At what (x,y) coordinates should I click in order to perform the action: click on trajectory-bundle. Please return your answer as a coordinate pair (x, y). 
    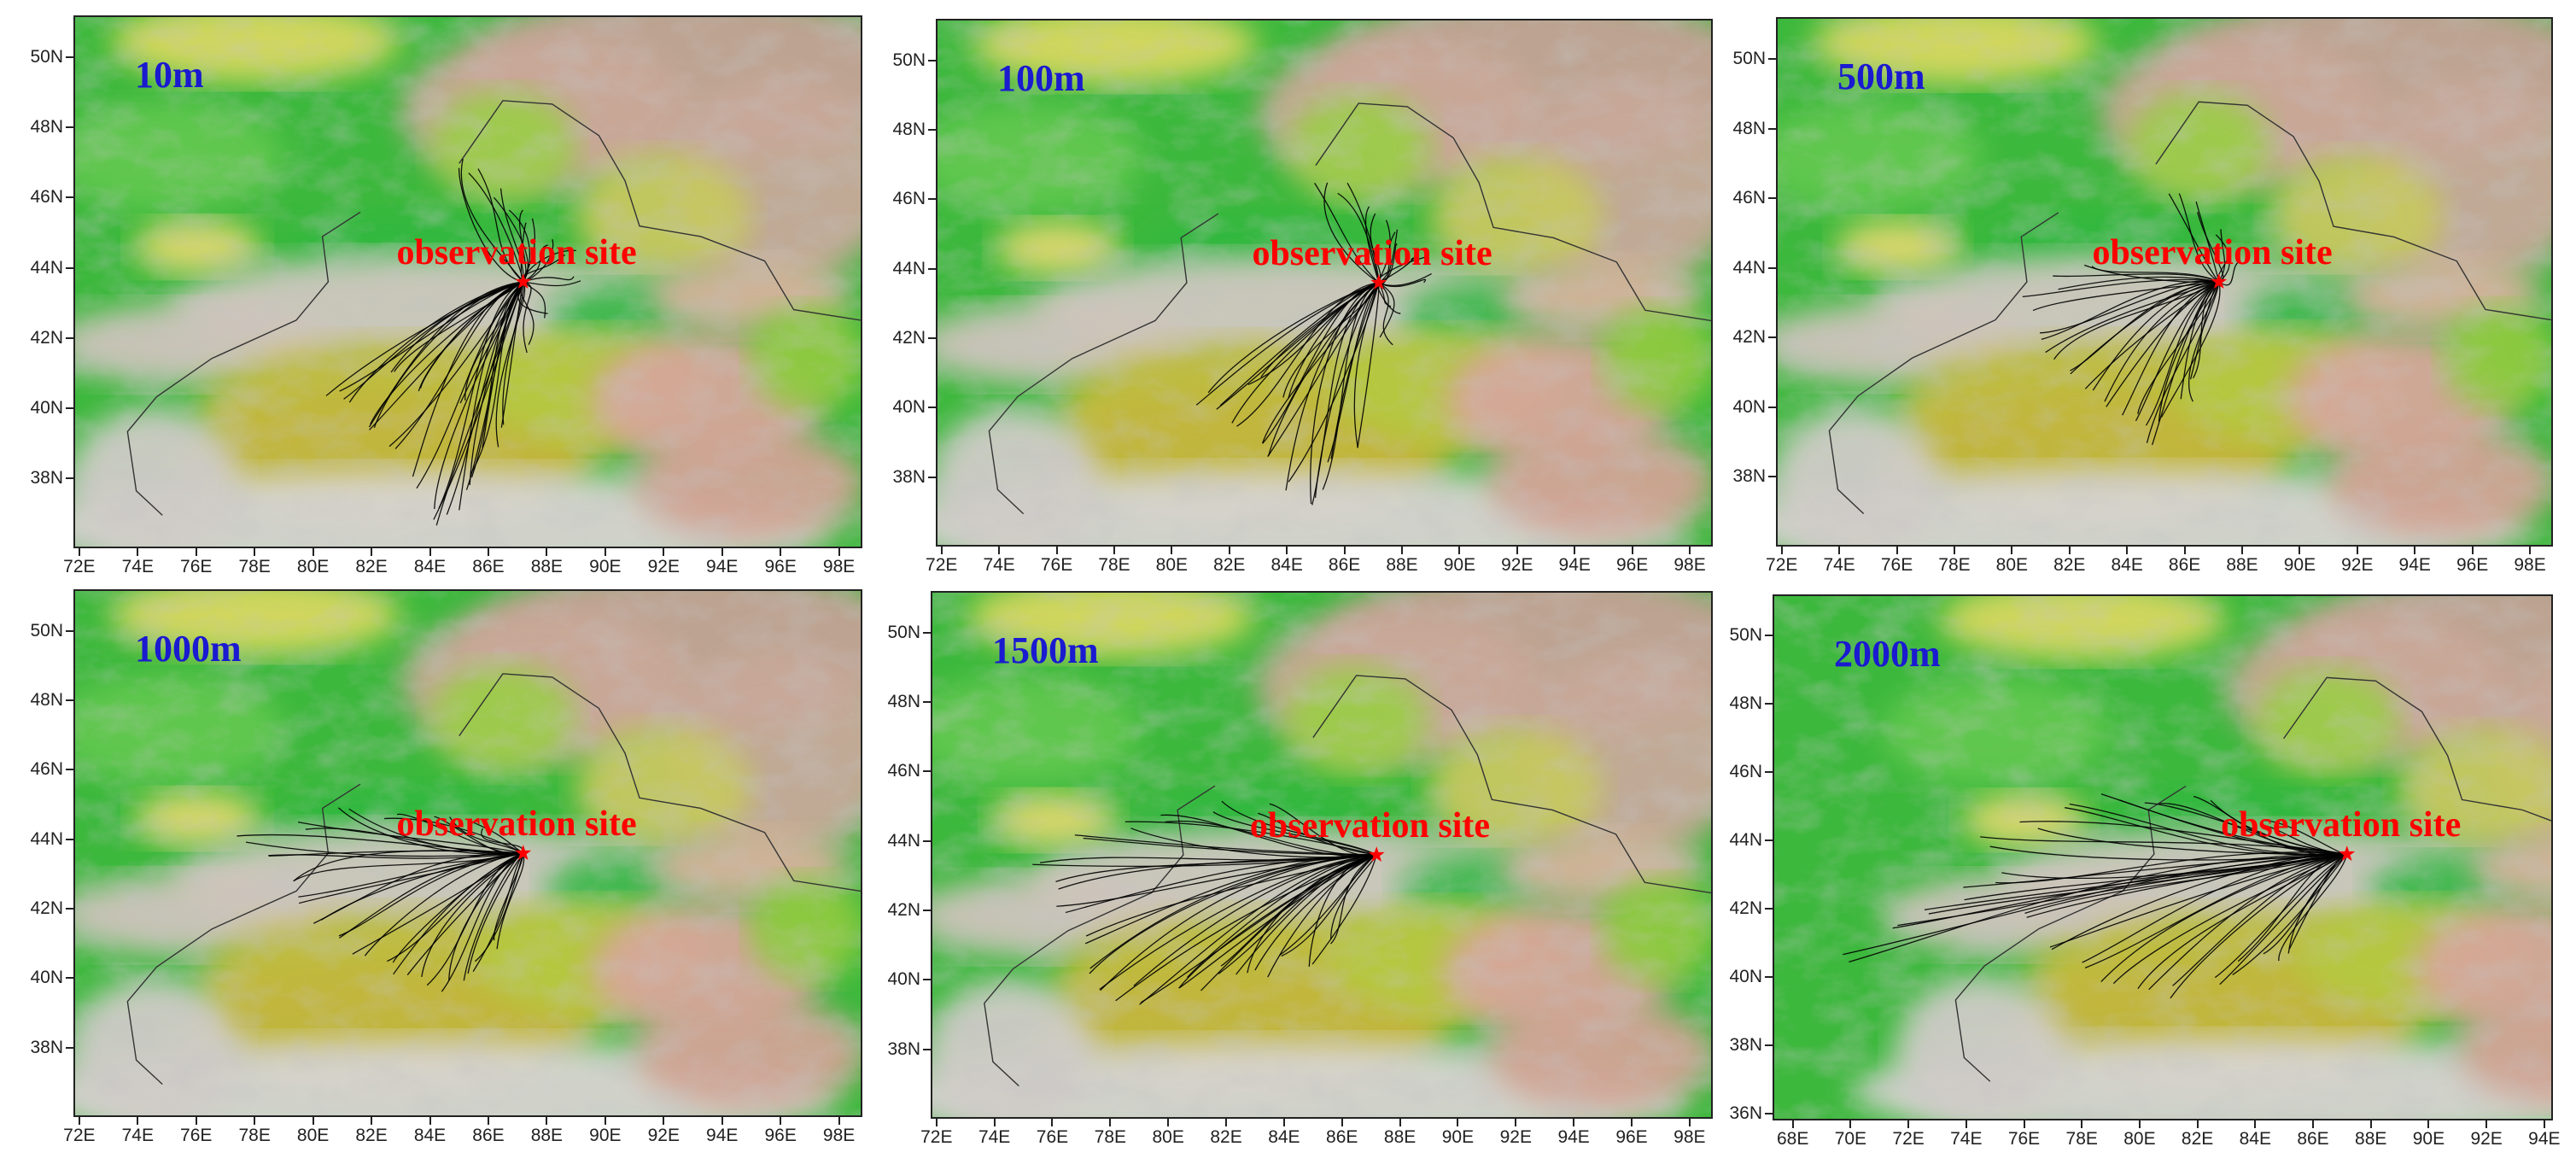
    Looking at the image, I should click on (453, 342).